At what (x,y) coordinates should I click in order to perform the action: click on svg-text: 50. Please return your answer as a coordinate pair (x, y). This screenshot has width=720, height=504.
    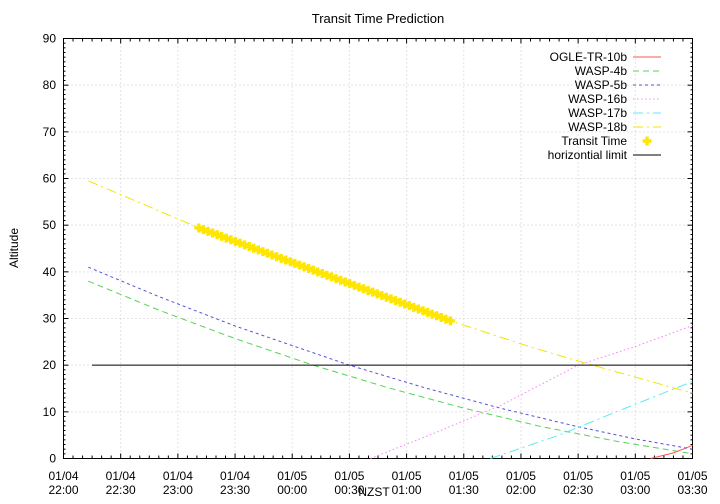
    Looking at the image, I should click on (50, 225).